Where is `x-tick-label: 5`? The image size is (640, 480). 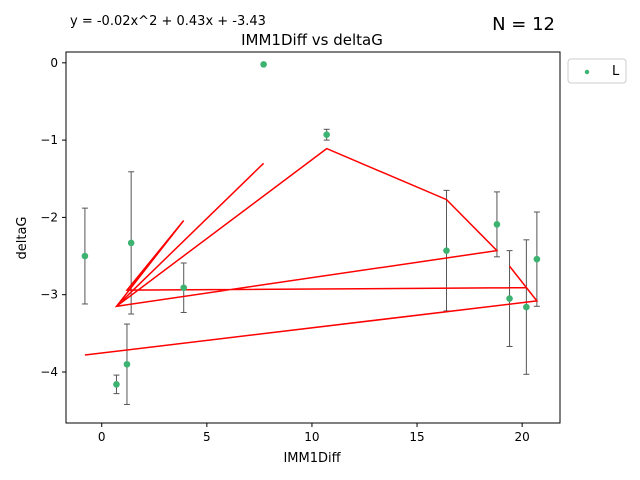
x-tick-label: 5 is located at coordinates (207, 437).